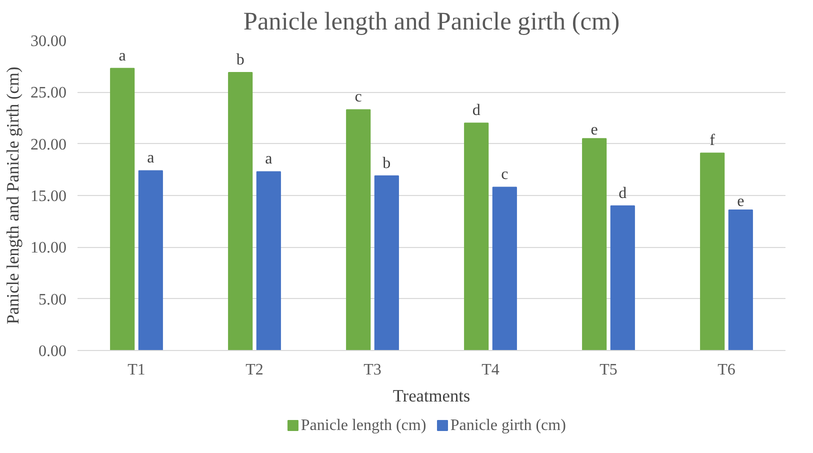 This screenshot has height=453, width=813. What do you see at coordinates (609, 370) in the screenshot?
I see `x-tick-label: T5` at bounding box center [609, 370].